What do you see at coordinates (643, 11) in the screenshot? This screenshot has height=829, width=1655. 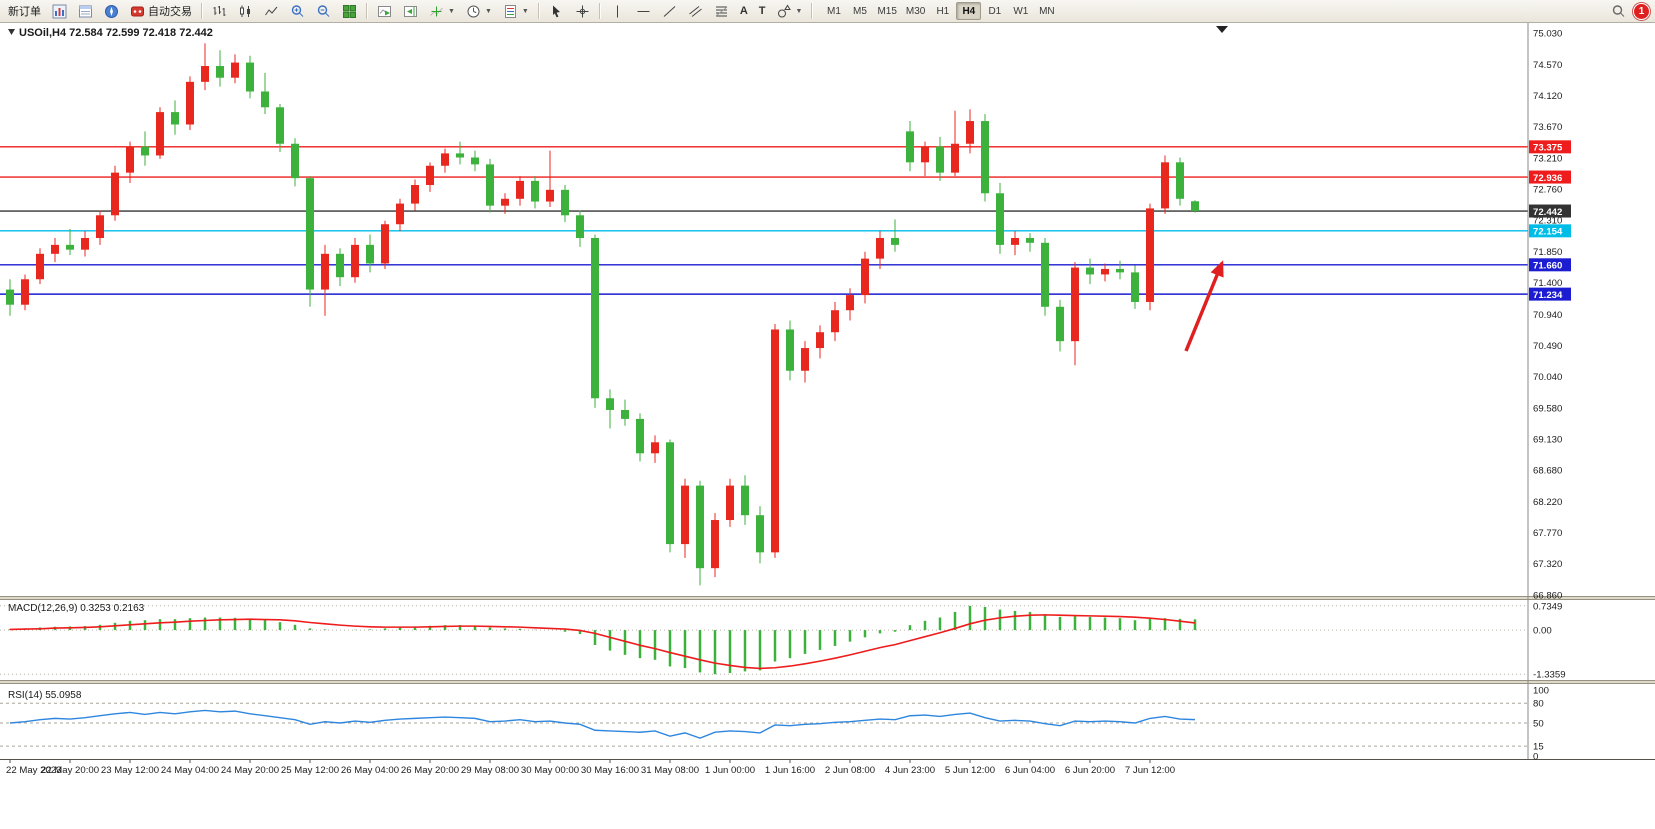 I see `horizontal-line-tool-button` at bounding box center [643, 11].